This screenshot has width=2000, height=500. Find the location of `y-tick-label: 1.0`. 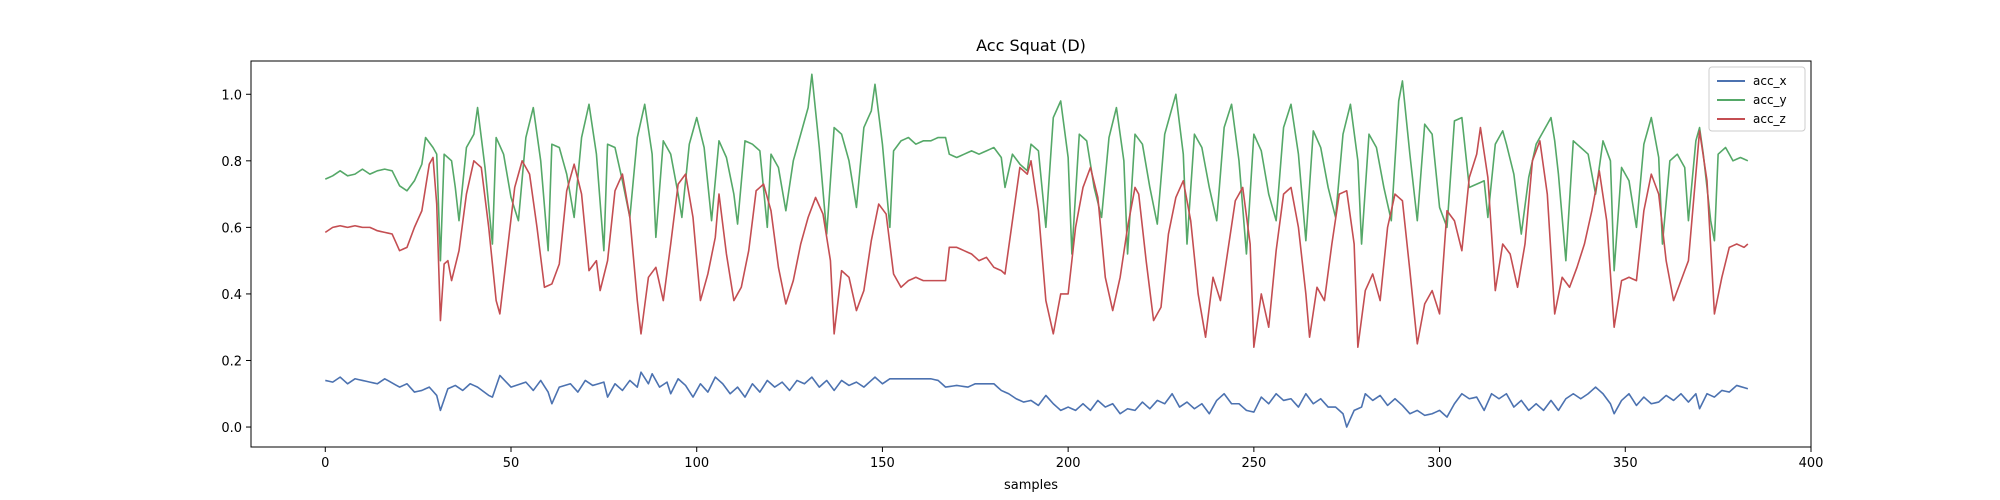

y-tick-label: 1.0 is located at coordinates (231, 95).